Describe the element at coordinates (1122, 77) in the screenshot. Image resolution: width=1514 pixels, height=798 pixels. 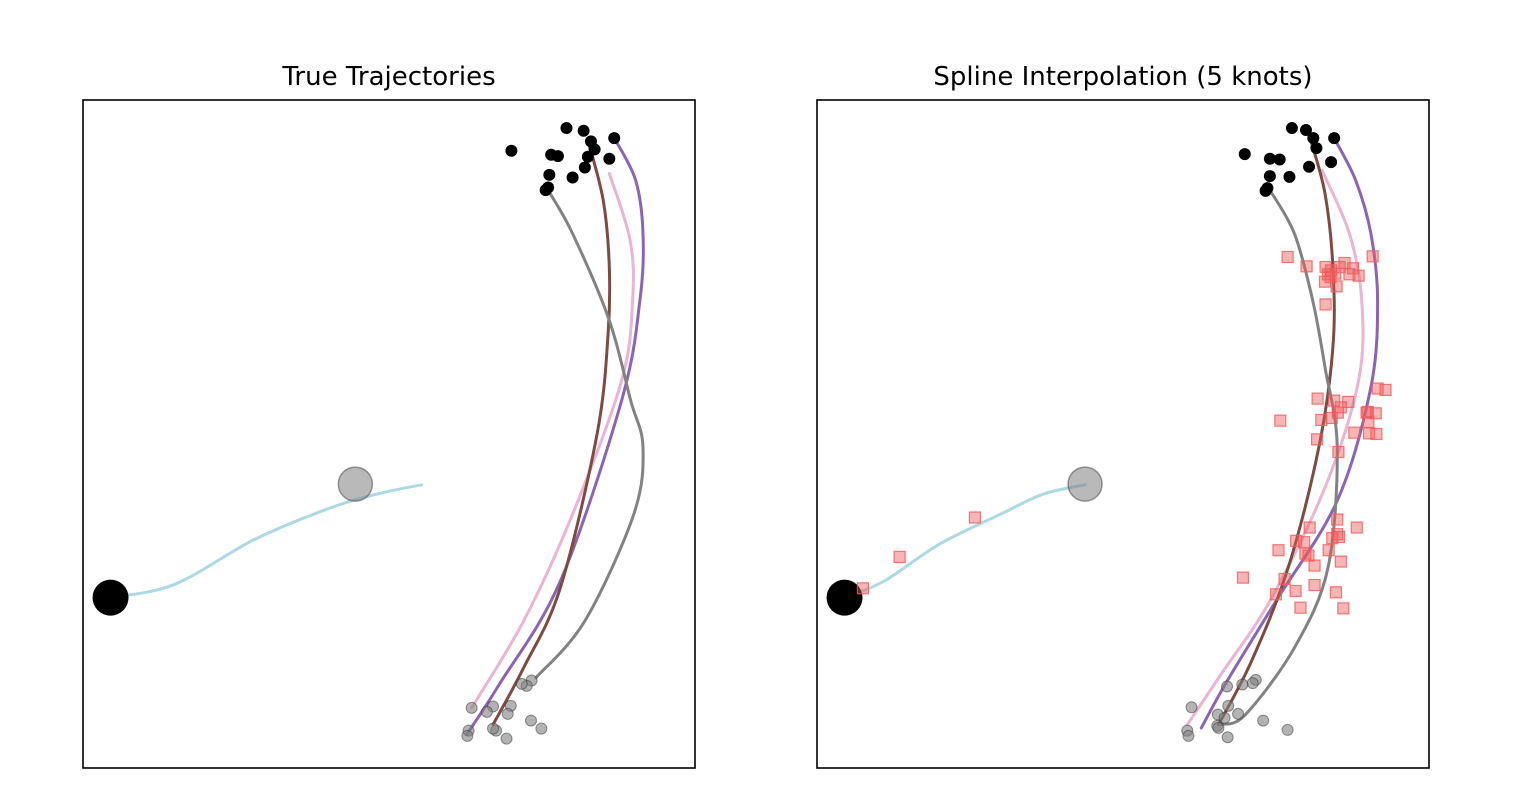
I see `panel-title: Spline Interpolation (5 knots)` at that location.